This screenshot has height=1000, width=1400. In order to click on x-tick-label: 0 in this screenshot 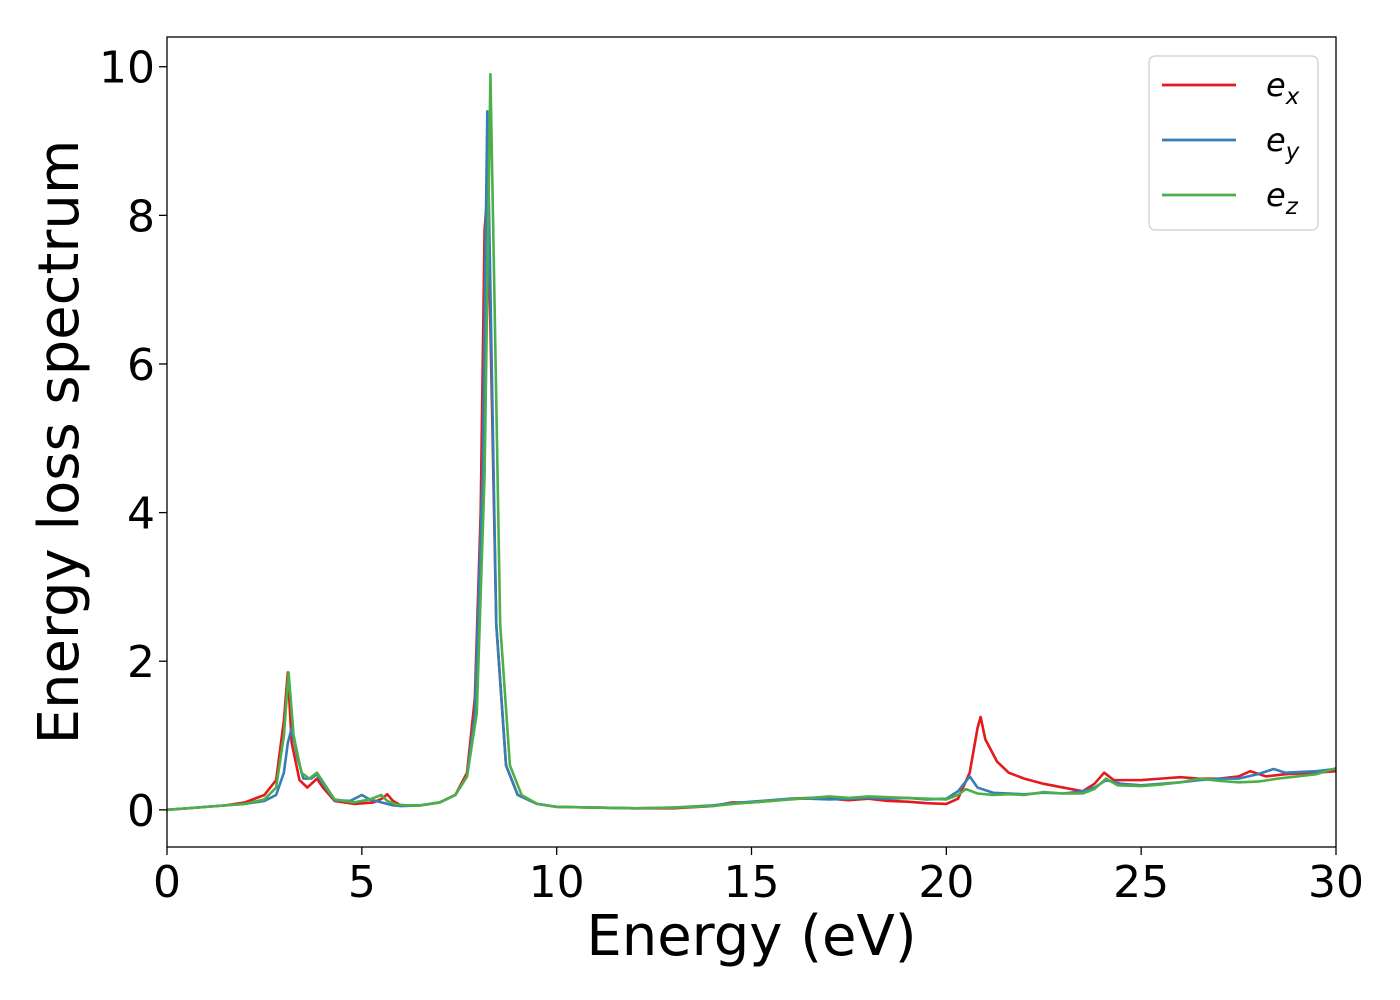, I will do `click(167, 882)`.